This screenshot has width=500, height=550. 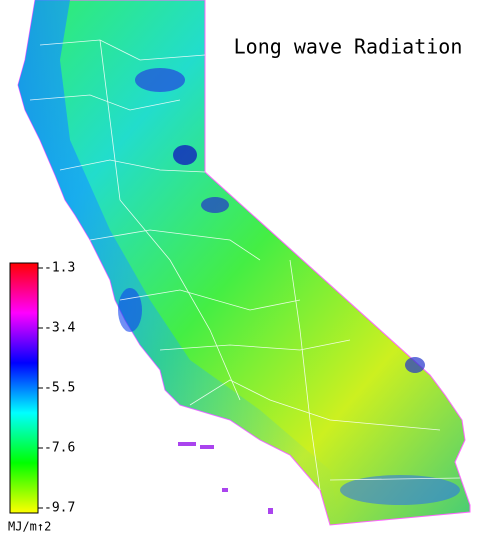 What do you see at coordinates (24, 388) in the screenshot?
I see `colorbar-scale` at bounding box center [24, 388].